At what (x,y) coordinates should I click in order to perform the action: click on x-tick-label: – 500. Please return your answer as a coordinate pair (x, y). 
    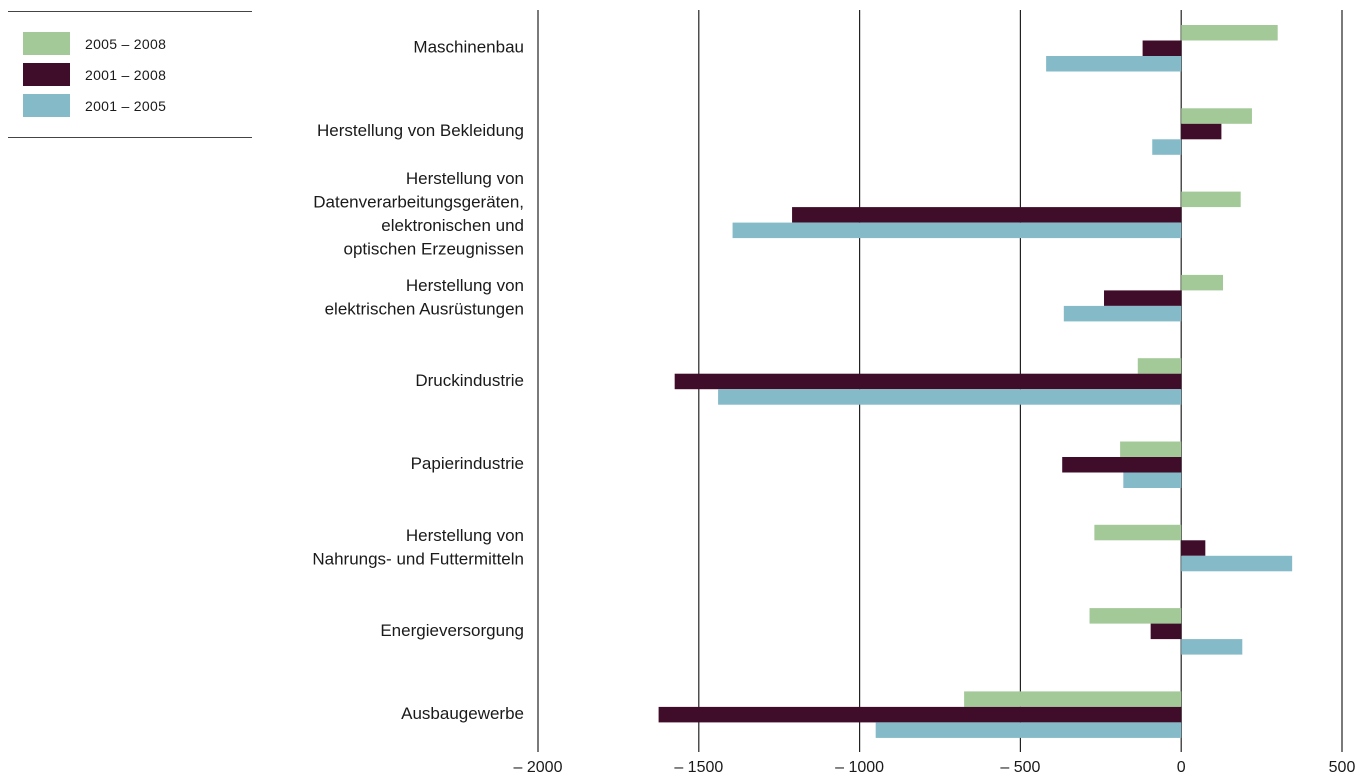
    Looking at the image, I should click on (1020, 767).